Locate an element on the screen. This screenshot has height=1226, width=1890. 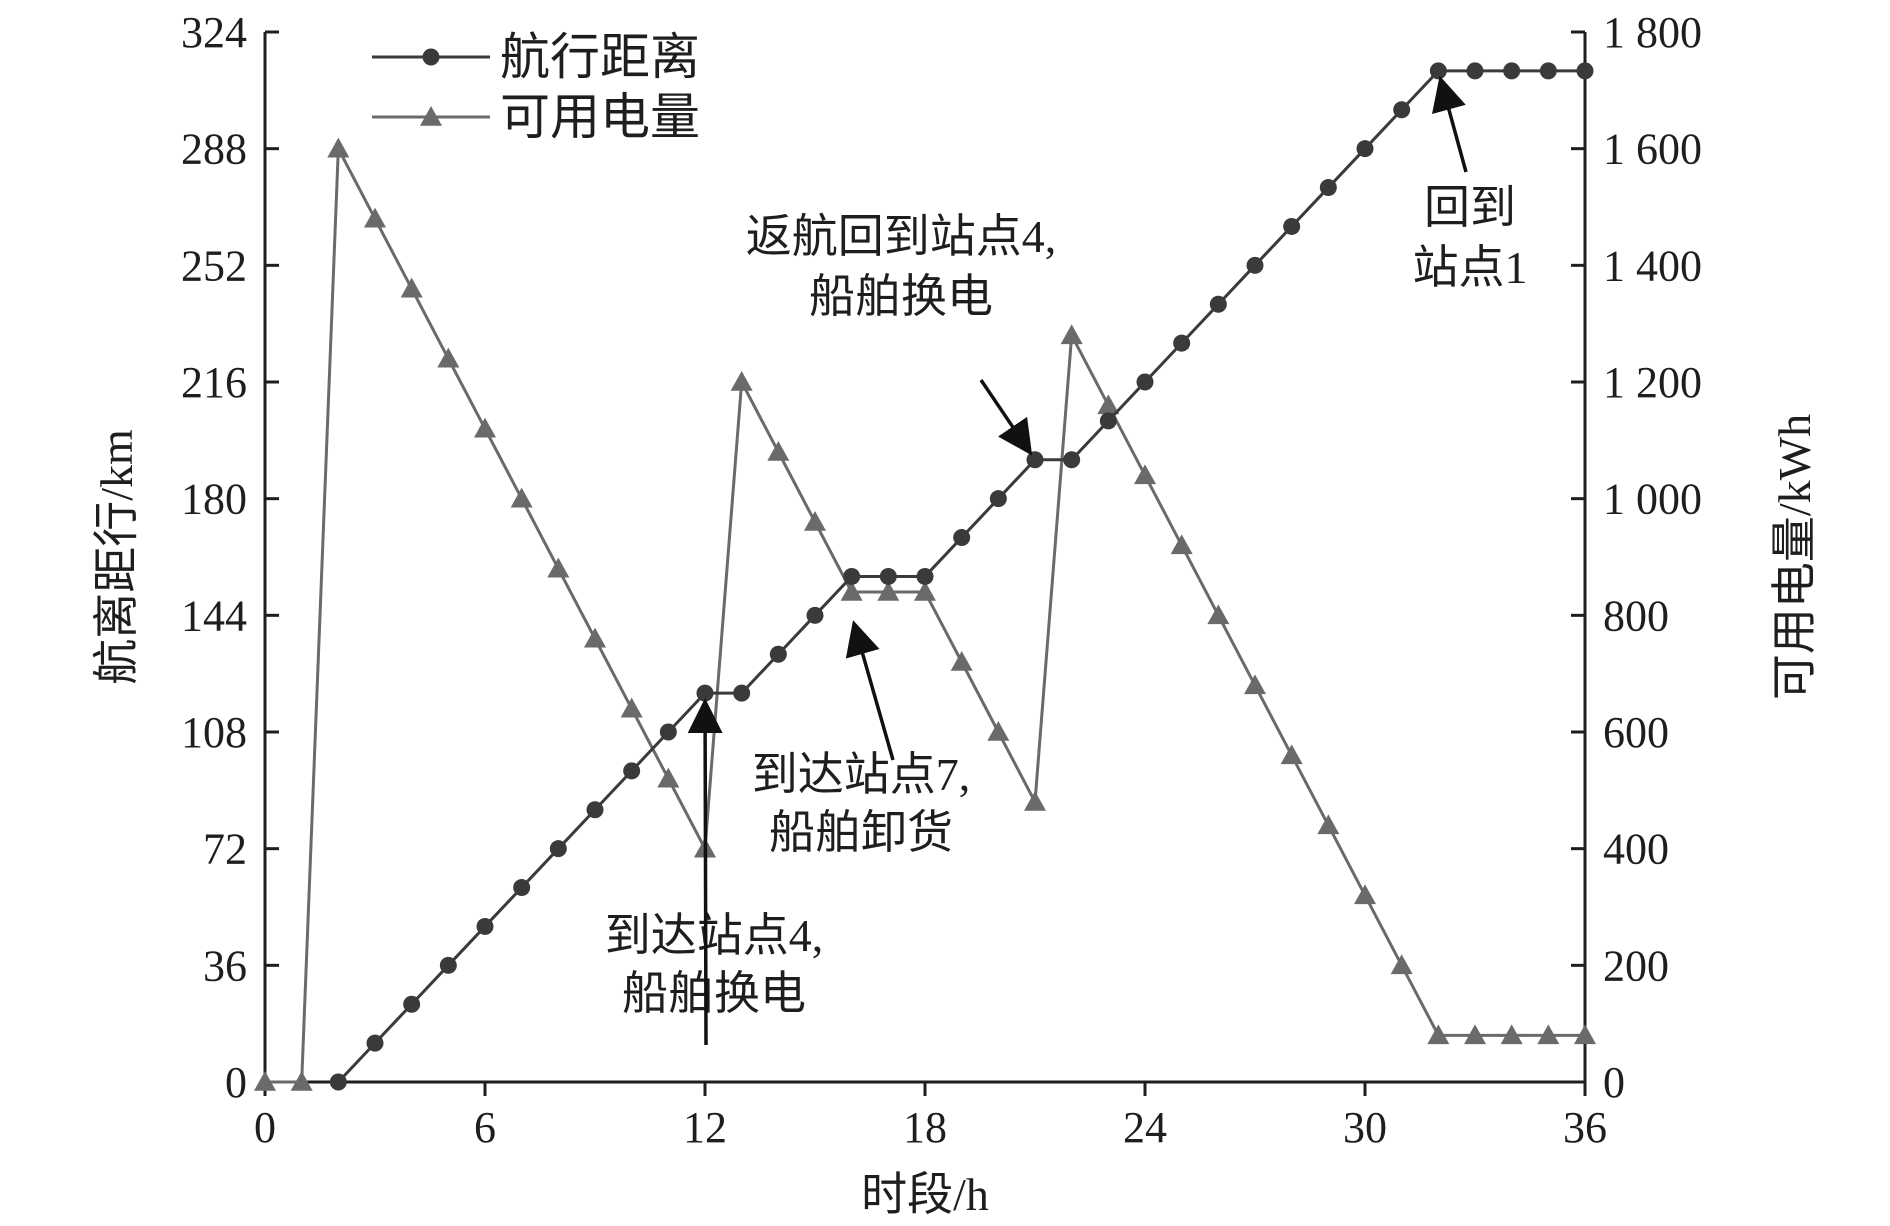
right-y-tick-label: 800 is located at coordinates (1636, 615).